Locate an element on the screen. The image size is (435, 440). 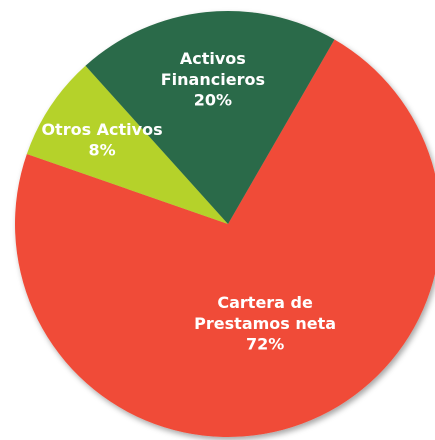
slice-label: Cartera de Prestamos neta is located at coordinates (265, 312).